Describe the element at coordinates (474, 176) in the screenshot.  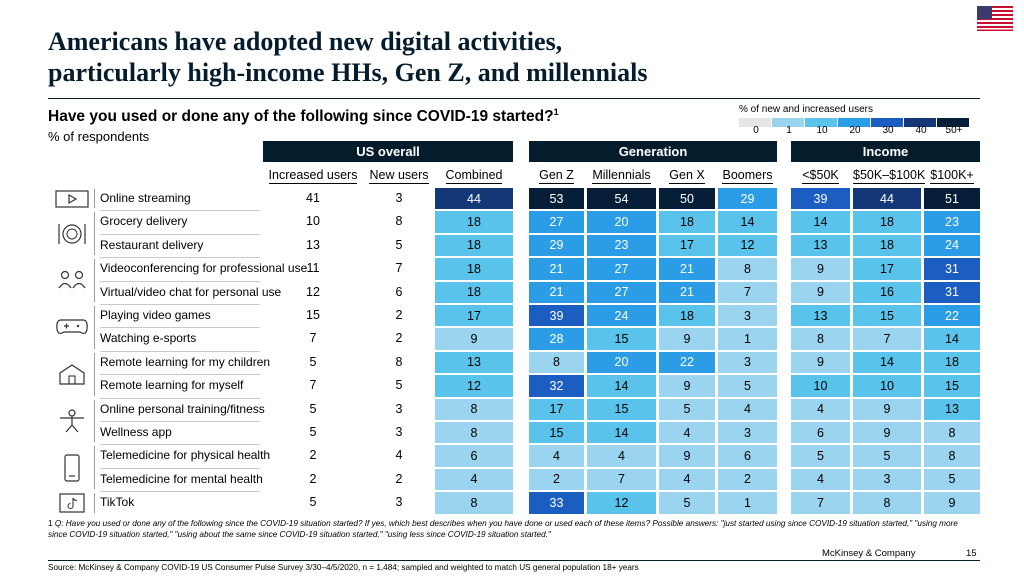
I see `column-header: Combined` at that location.